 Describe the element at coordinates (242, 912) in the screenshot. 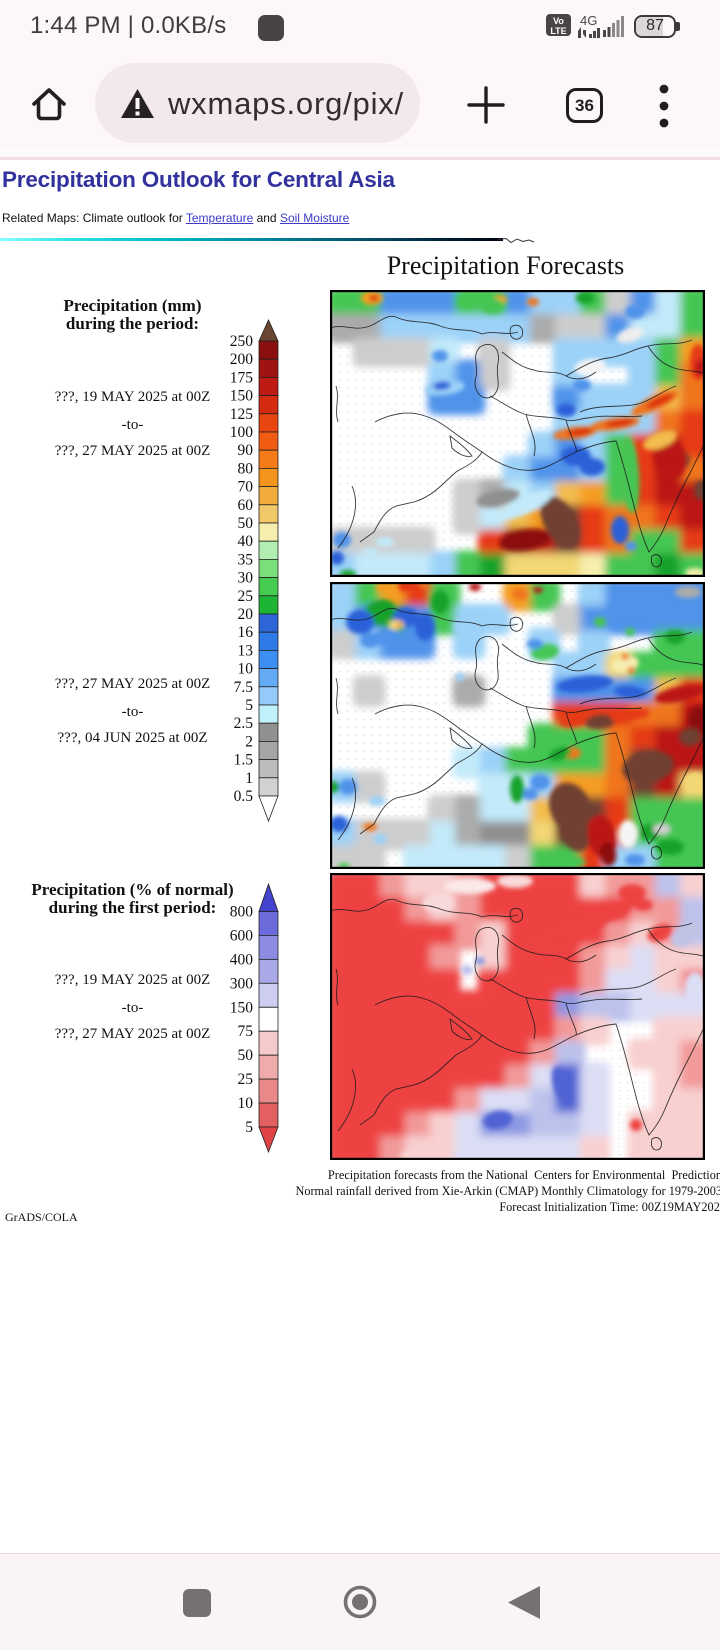

I see `svg-text: 800` at that location.